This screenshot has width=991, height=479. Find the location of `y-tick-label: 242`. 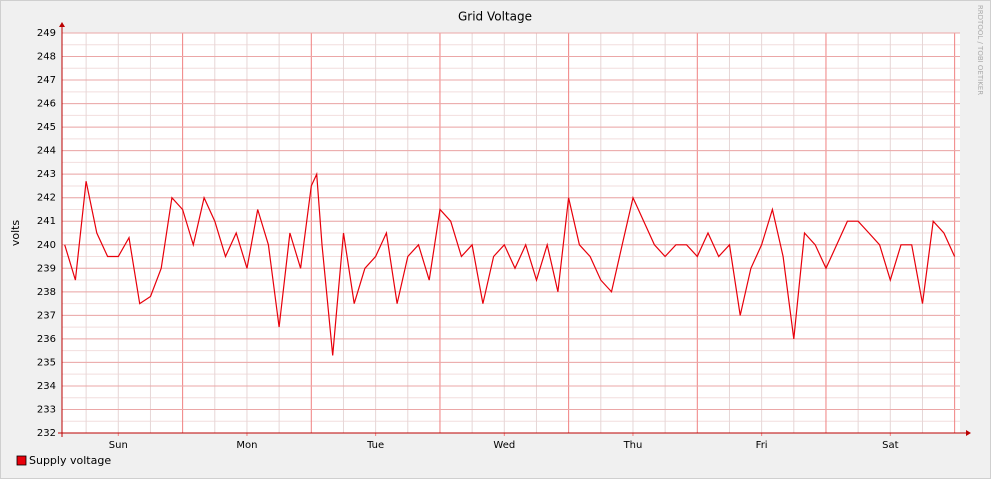

y-tick-label: 242 is located at coordinates (46, 198).